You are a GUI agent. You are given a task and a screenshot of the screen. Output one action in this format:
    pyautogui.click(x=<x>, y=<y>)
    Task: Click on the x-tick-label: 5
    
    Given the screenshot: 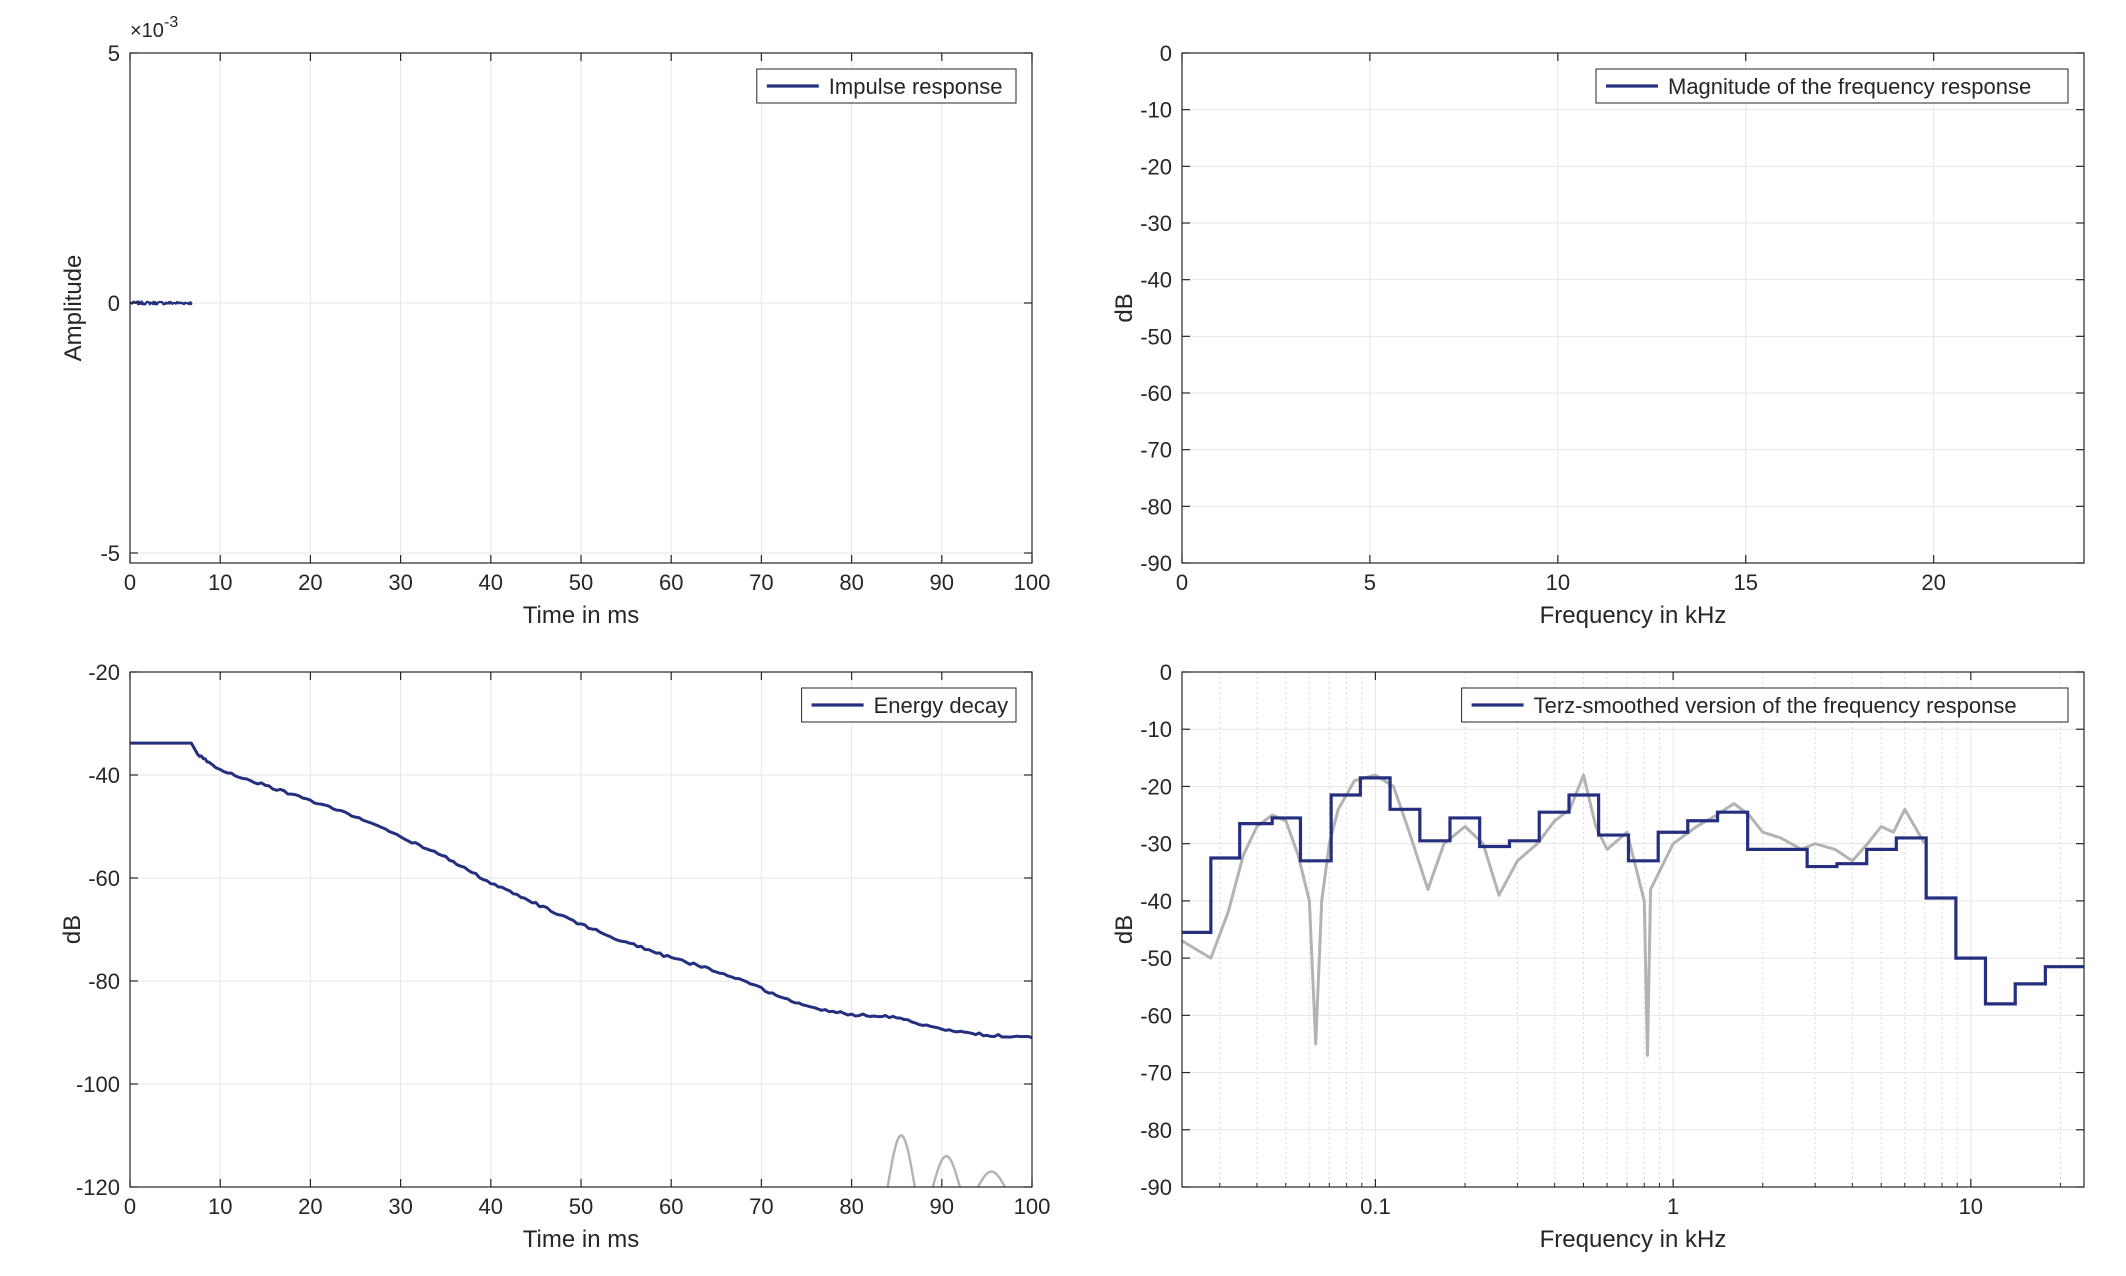 What is the action you would take?
    pyautogui.click(x=1370, y=582)
    